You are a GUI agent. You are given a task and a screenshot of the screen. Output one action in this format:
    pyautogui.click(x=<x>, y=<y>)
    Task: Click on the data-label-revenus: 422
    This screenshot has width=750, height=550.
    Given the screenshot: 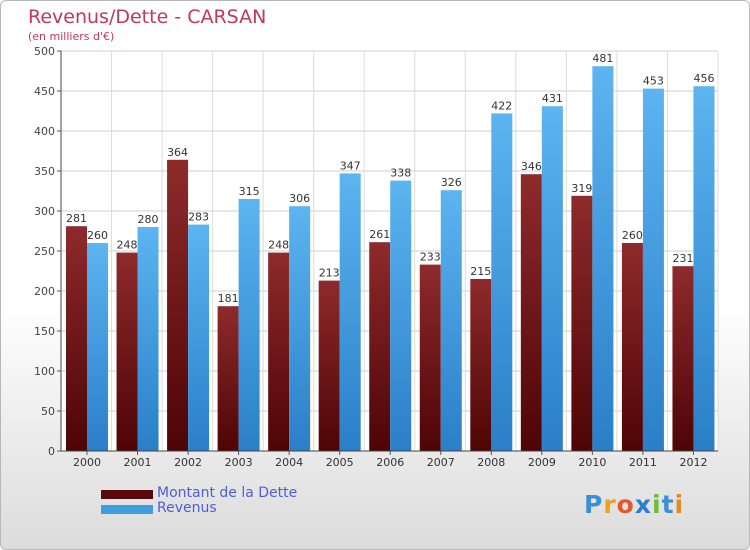 What is the action you would take?
    pyautogui.click(x=501, y=105)
    